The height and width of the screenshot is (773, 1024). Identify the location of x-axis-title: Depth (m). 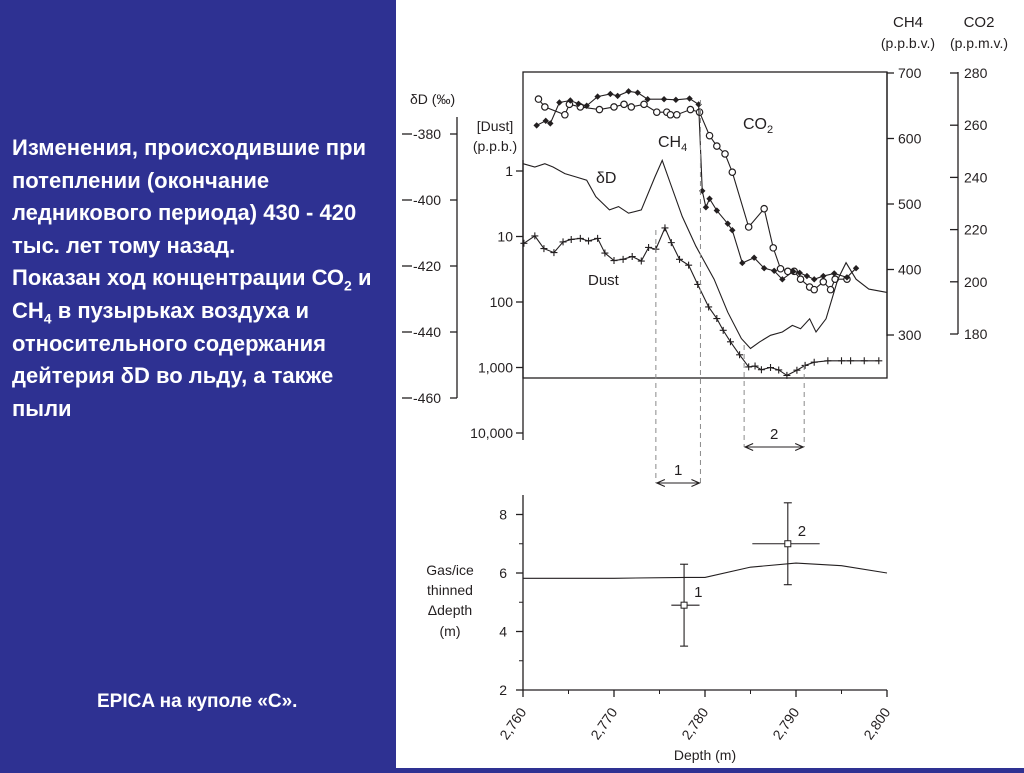
(705, 755).